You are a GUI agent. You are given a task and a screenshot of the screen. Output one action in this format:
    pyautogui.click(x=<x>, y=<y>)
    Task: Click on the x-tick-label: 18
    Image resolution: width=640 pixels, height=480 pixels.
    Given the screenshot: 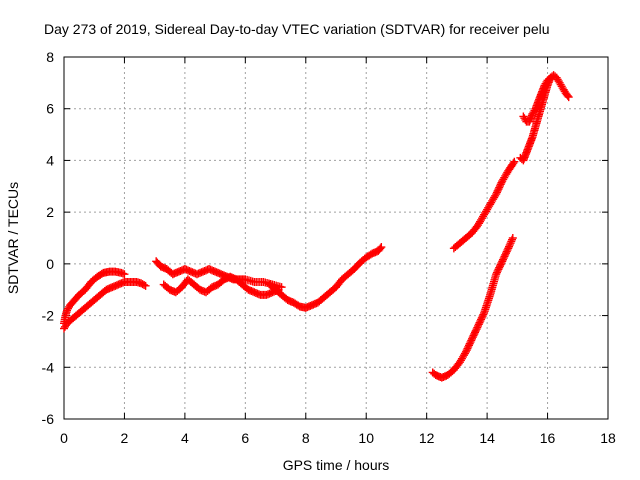 What is the action you would take?
    pyautogui.click(x=608, y=438)
    